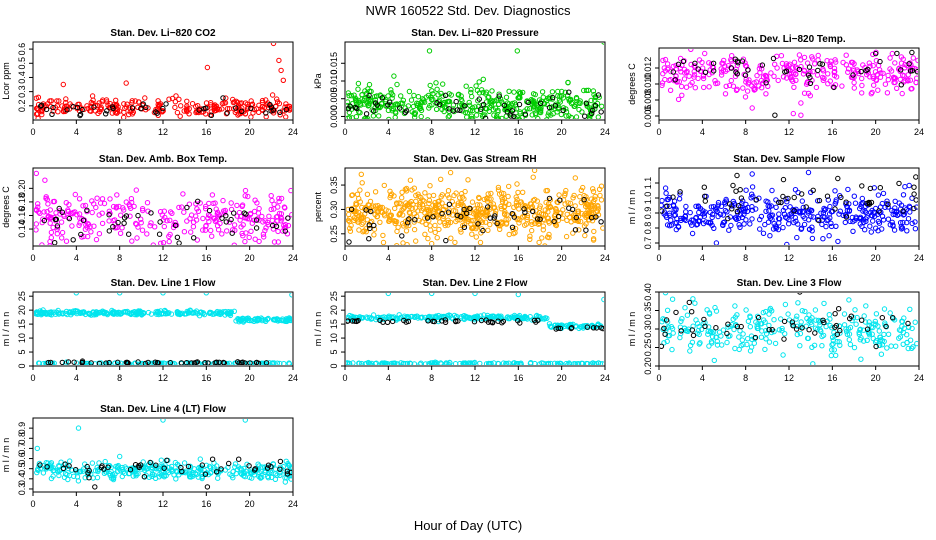  I want to click on outlier-point-samples, so click(752, 108).